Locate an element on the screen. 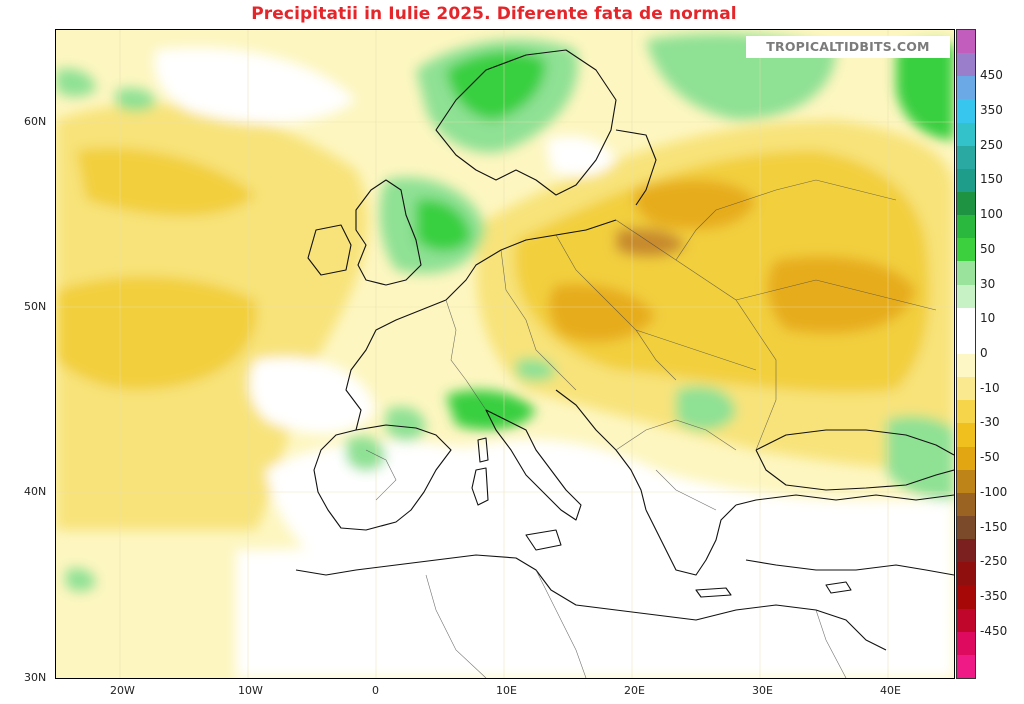 This screenshot has height=704, width=1024. normal-zone-baltic is located at coordinates (581, 156).